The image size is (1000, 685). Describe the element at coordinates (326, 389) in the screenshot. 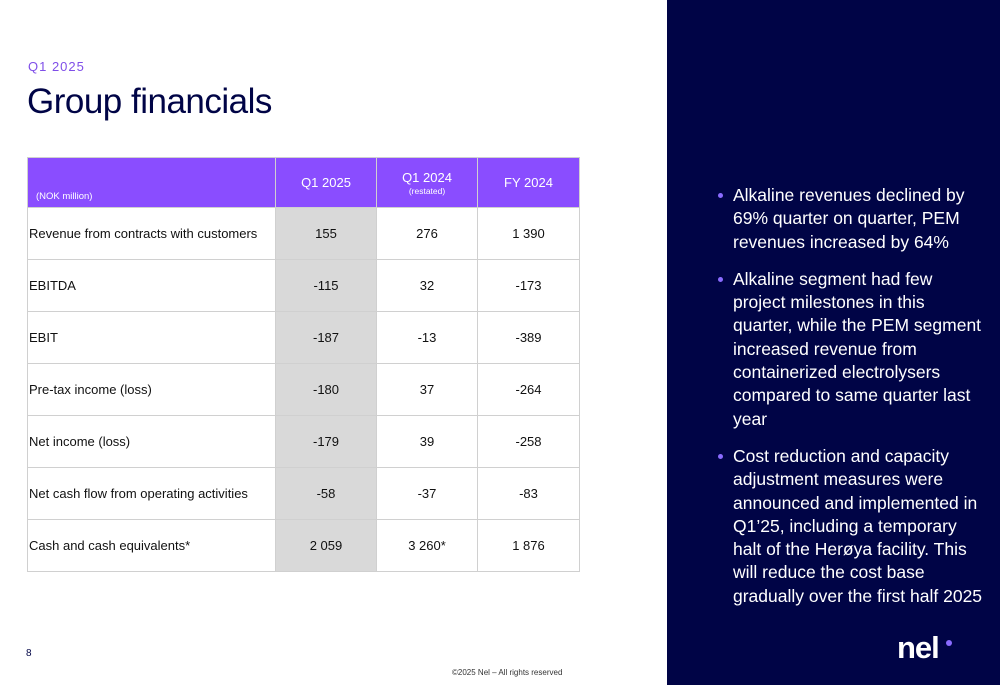

I see `cell-q1-2025: -180` at that location.